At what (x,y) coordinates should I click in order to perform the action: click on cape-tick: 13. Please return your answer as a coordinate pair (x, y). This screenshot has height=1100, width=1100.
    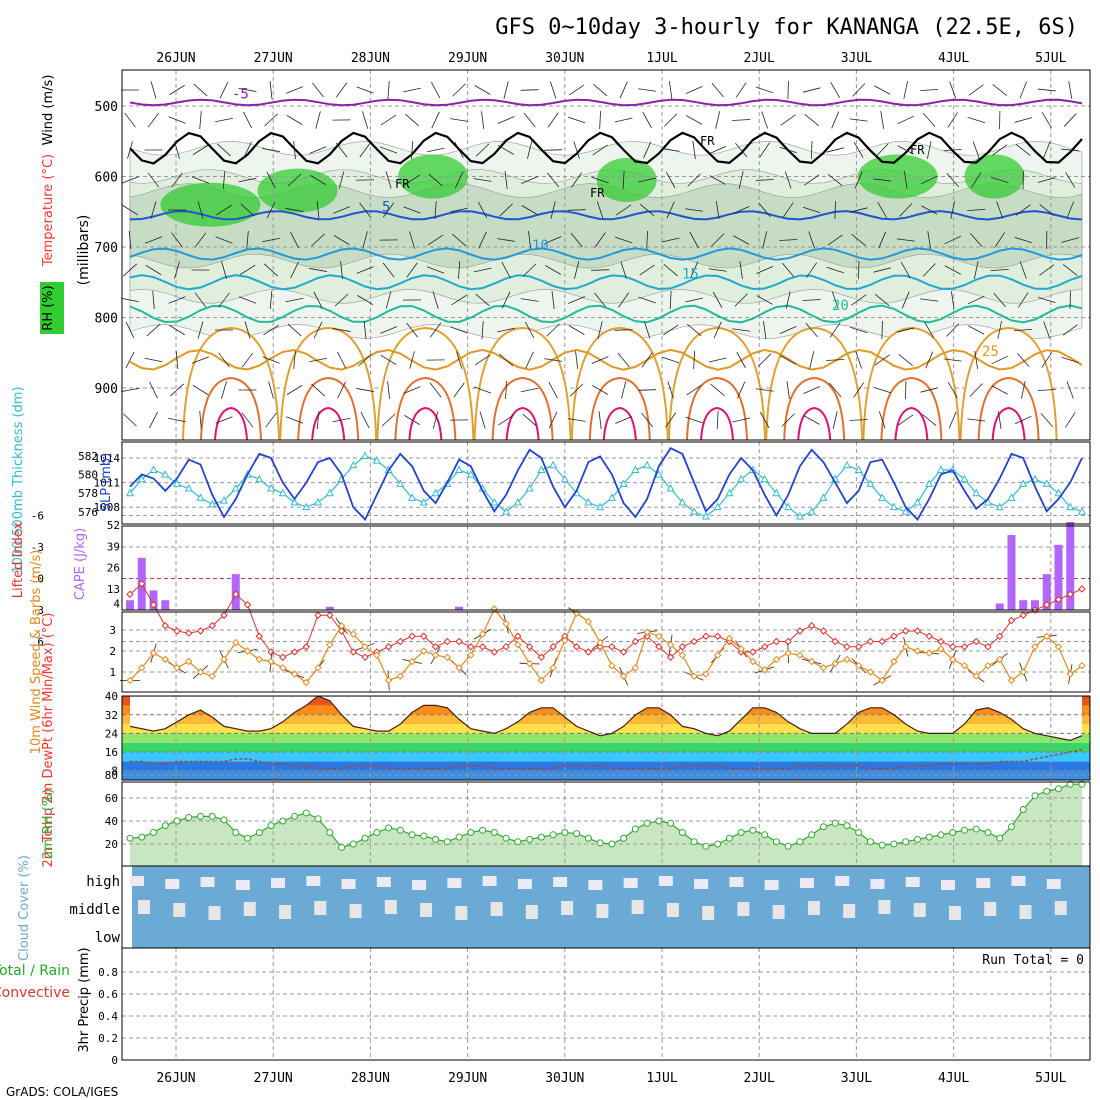
    Looking at the image, I should click on (113, 589).